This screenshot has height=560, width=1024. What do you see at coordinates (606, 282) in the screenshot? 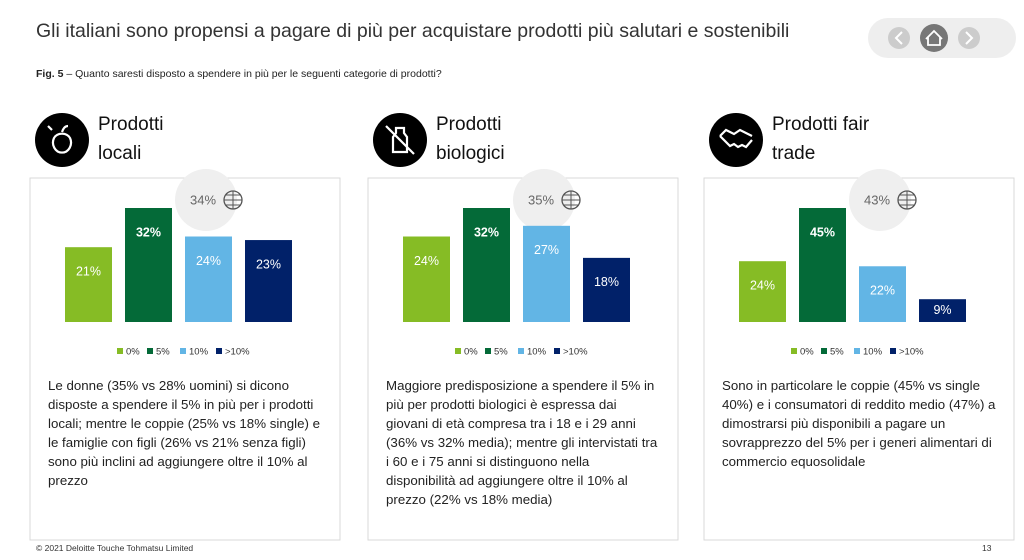
I see `value-label: 18%` at bounding box center [606, 282].